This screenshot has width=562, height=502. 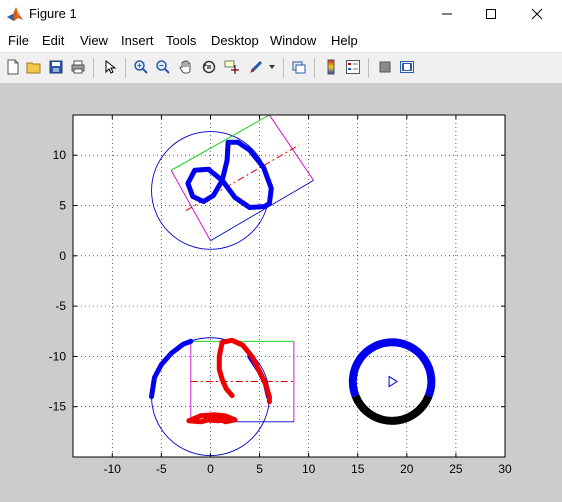 What do you see at coordinates (259, 469) in the screenshot?
I see `x-tick-label: 5` at bounding box center [259, 469].